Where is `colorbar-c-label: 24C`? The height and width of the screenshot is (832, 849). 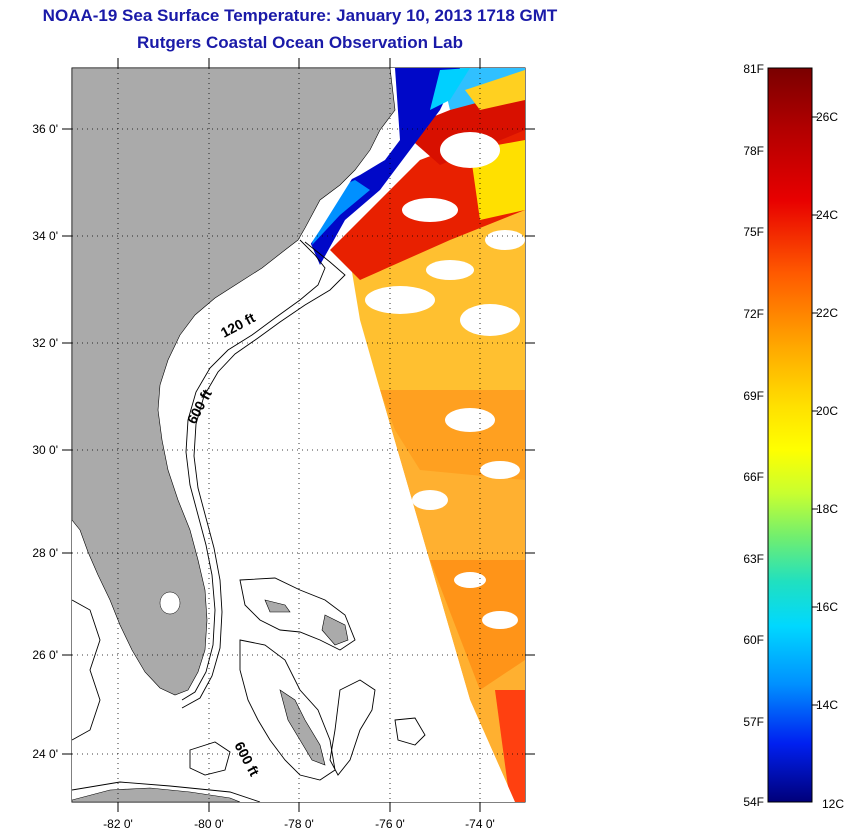 colorbar-c-label: 24C is located at coordinates (827, 215).